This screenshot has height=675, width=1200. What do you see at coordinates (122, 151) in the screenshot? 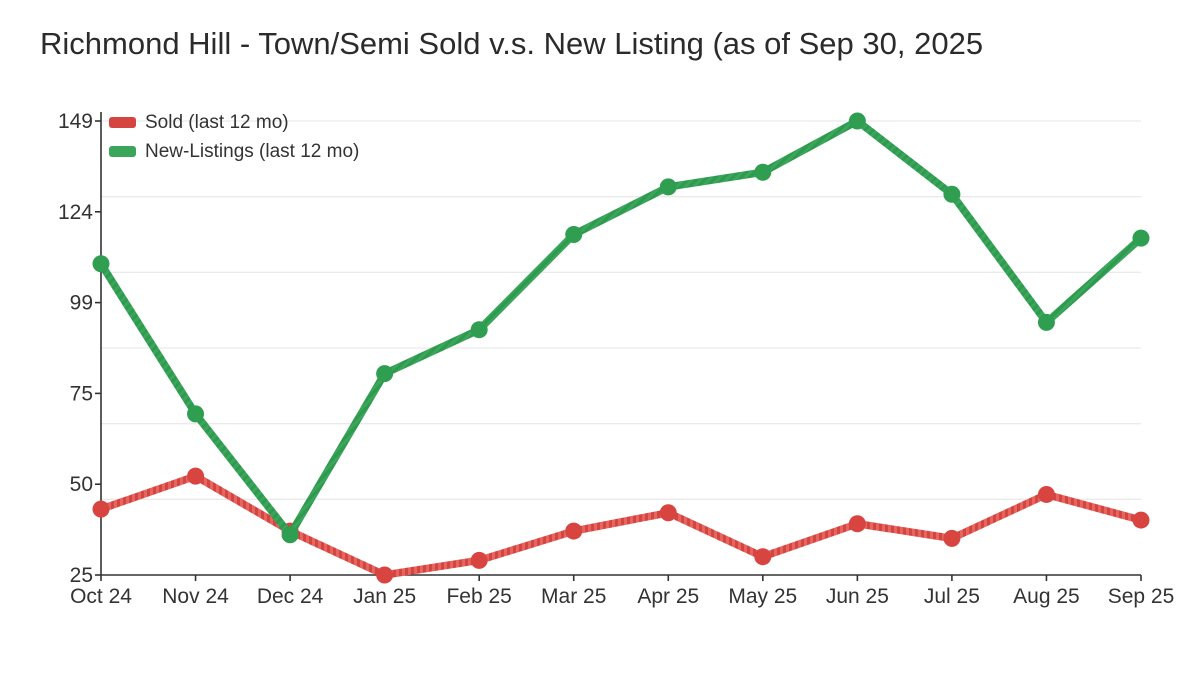
I see `new-listings-series-swatch-icon` at bounding box center [122, 151].